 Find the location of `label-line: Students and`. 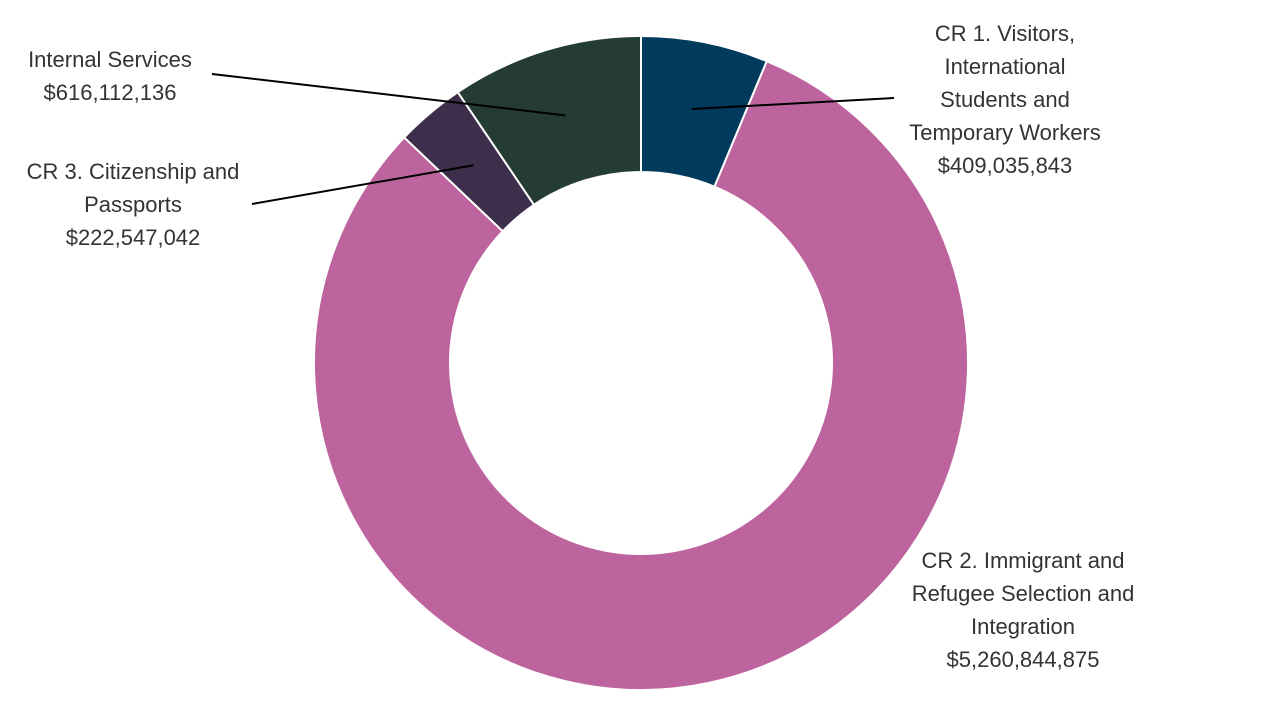

label-line: Students and is located at coordinates (1005, 99).